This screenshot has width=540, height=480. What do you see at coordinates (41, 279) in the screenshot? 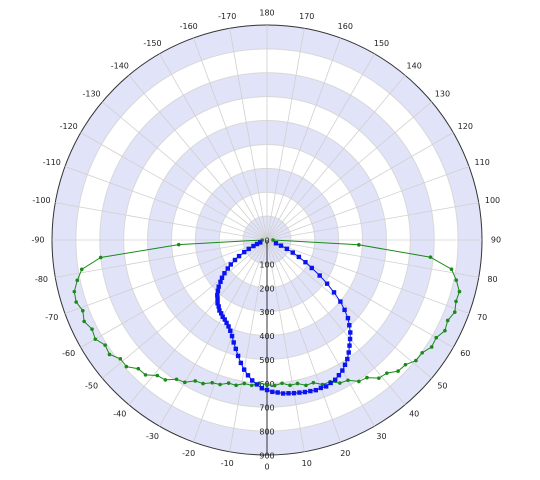
I see `angle-tick-label: -80` at bounding box center [41, 279].